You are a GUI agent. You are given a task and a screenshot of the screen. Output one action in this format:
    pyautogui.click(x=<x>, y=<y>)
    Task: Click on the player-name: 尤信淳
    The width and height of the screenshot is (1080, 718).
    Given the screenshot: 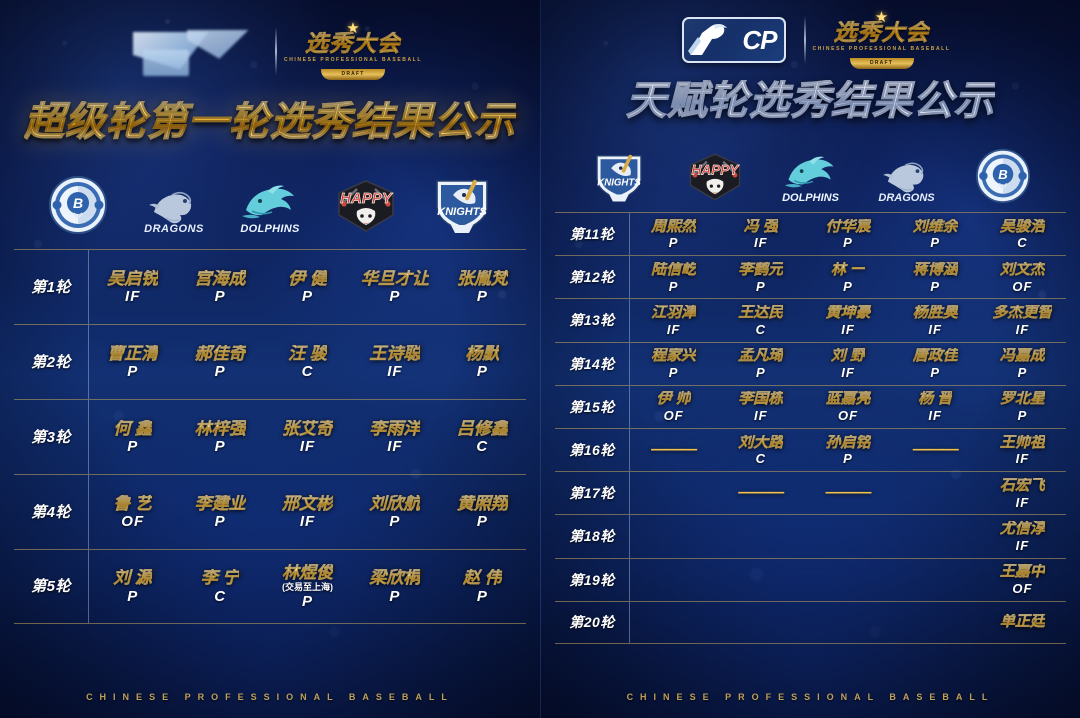 What is the action you would take?
    pyautogui.click(x=1022, y=529)
    